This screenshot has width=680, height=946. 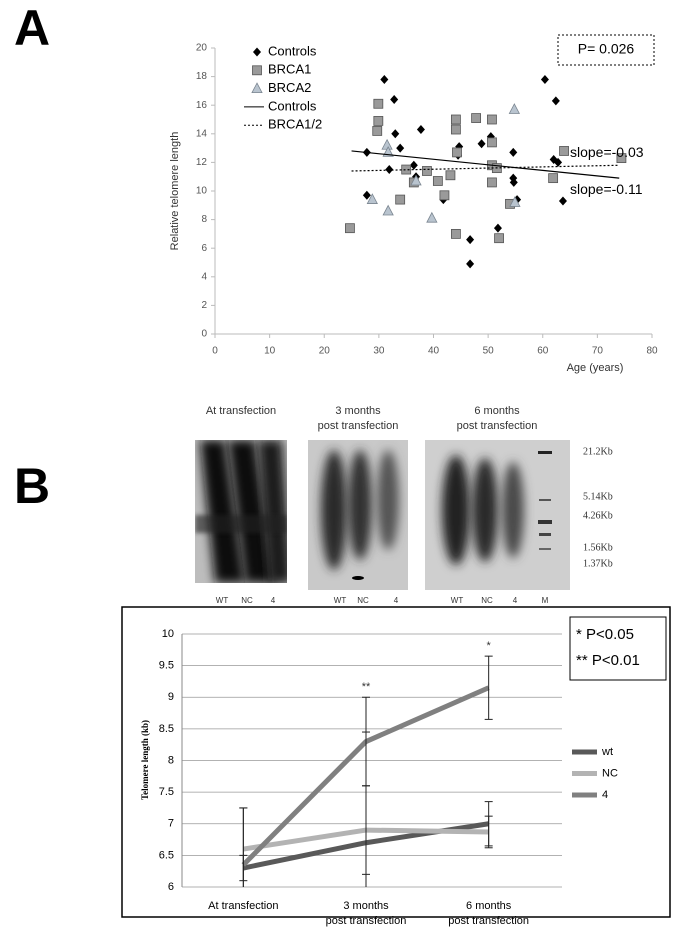 What do you see at coordinates (497, 411) in the screenshot?
I see `gel-title: 6 months` at bounding box center [497, 411].